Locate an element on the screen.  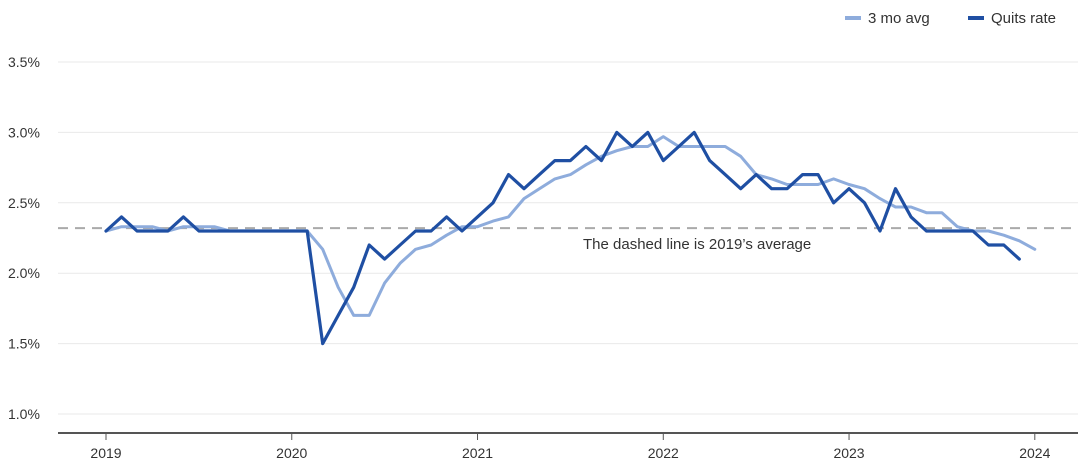
y-tick-label: 1.0% is located at coordinates (24, 414).